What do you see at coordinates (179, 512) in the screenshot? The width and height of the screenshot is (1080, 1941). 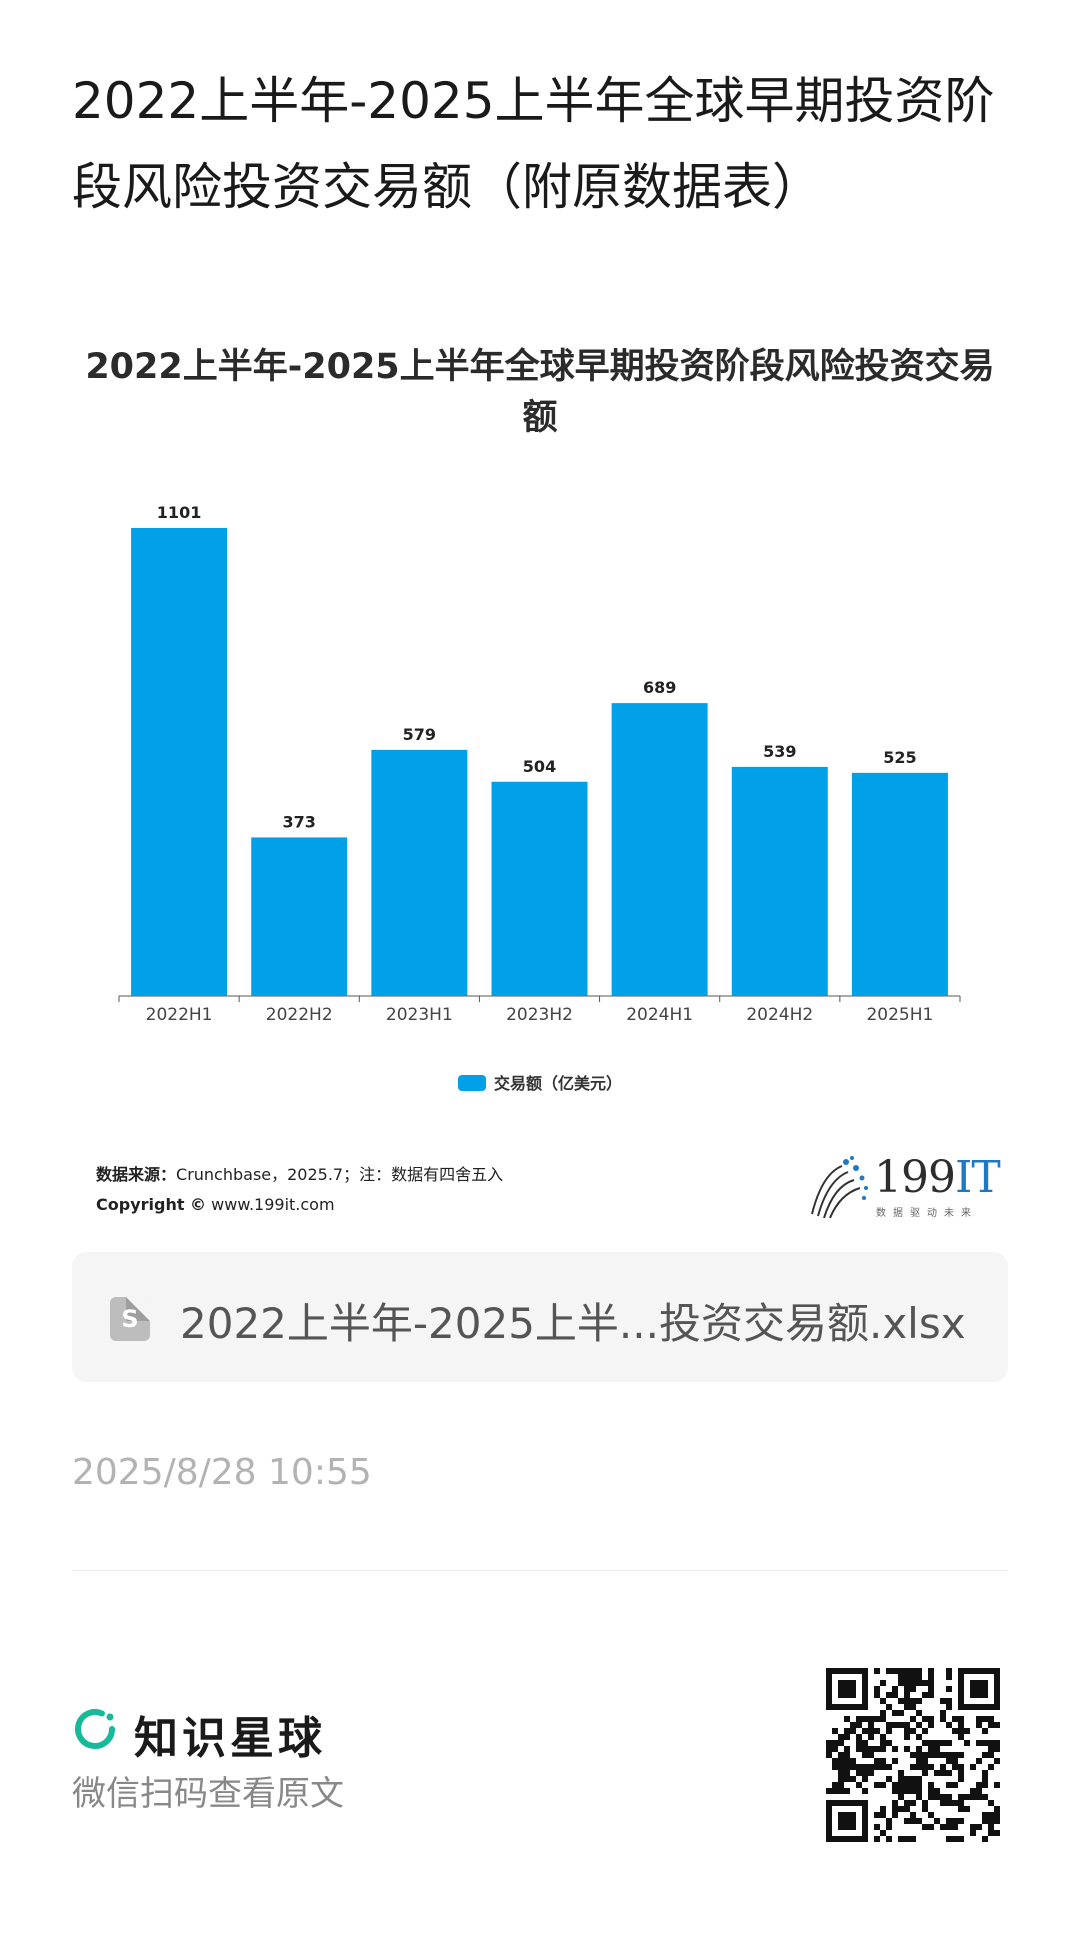 I see `bar-data-label: 1101` at bounding box center [179, 512].